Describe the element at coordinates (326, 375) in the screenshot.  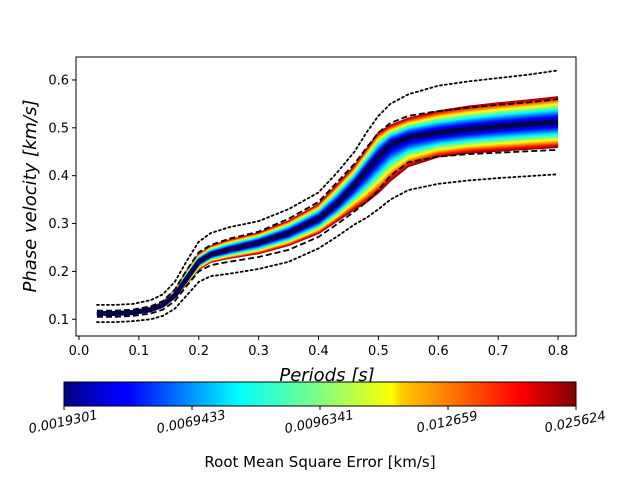
I see `x-axis-label: Periods [s]` at that location.